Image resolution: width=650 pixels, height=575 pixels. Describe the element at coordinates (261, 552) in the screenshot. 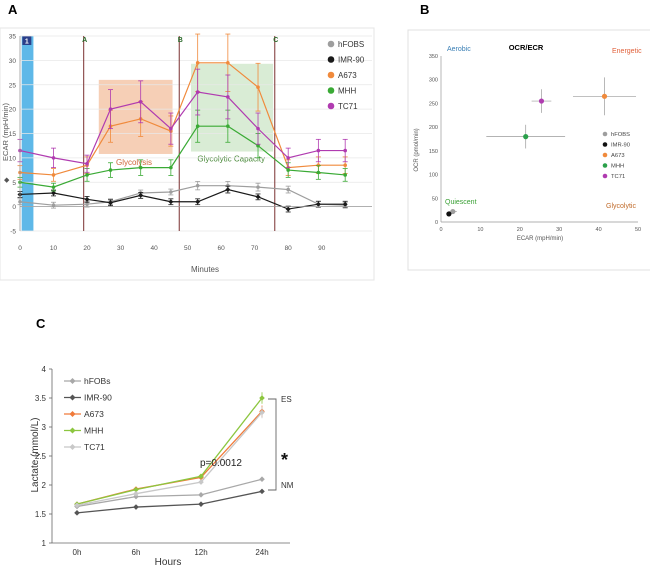

I see `c-xtick-label: 24h` at that location.